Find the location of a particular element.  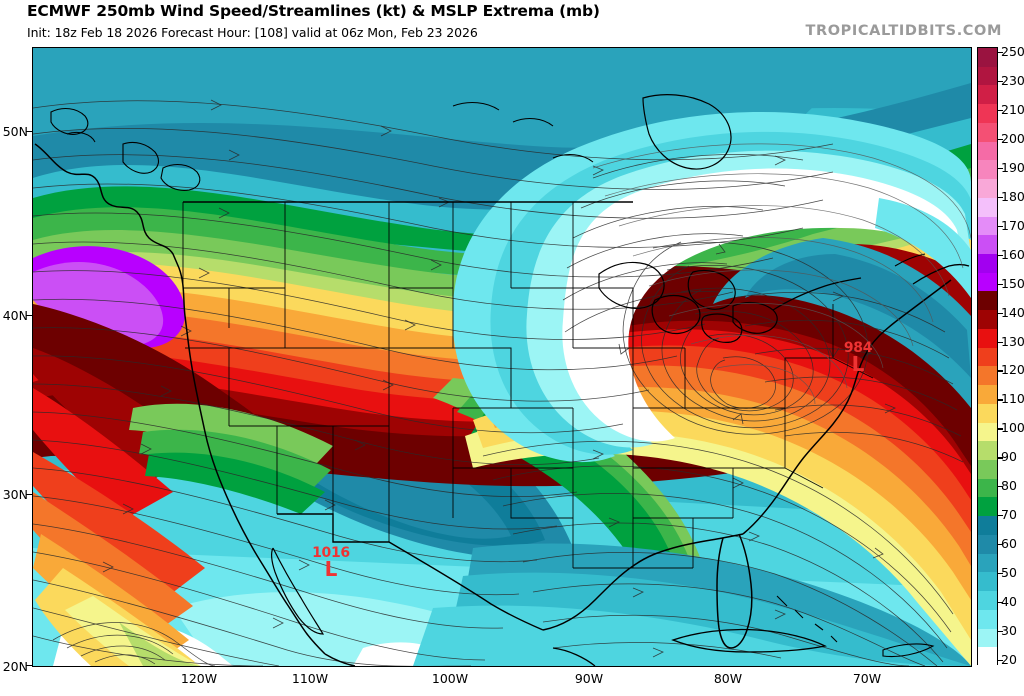

colorbar-label: 200 is located at coordinates (1012, 138).